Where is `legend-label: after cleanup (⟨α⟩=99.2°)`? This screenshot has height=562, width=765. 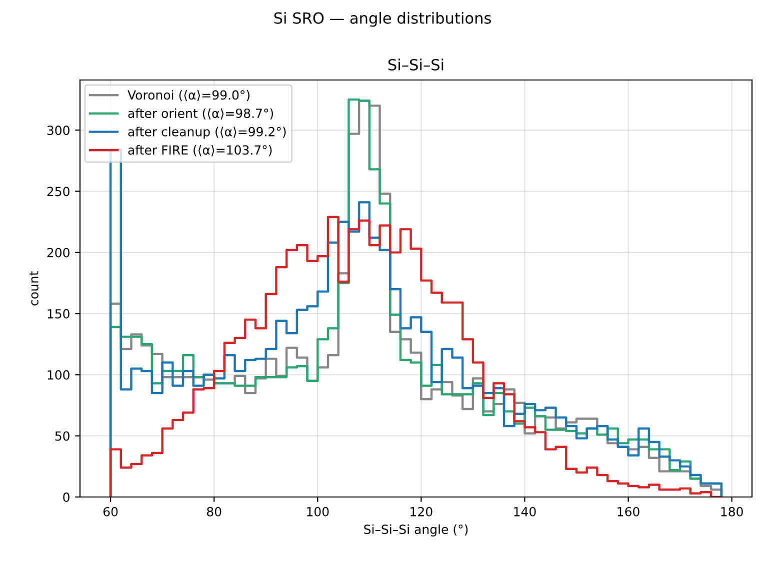 legend-label: after cleanup (⟨α⟩=99.2°) is located at coordinates (207, 132).